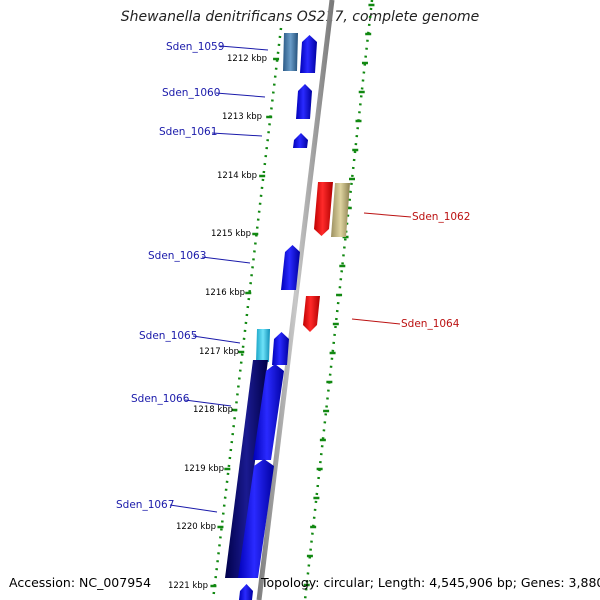  Describe the element at coordinates (290, 52) in the screenshot. I see `gene-feature-sden-1059-track2` at that location.